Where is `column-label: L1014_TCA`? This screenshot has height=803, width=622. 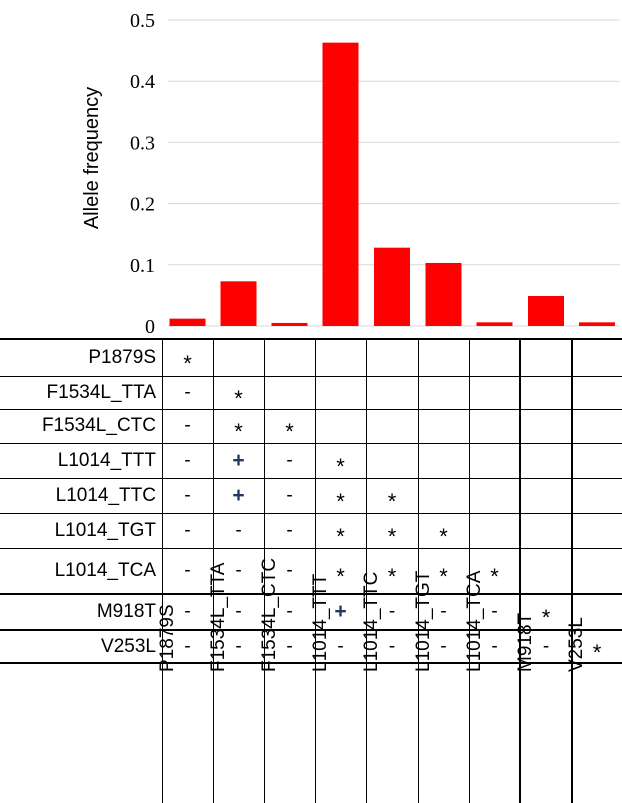
column-label: L1014_TCA is located at coordinates (474, 621).